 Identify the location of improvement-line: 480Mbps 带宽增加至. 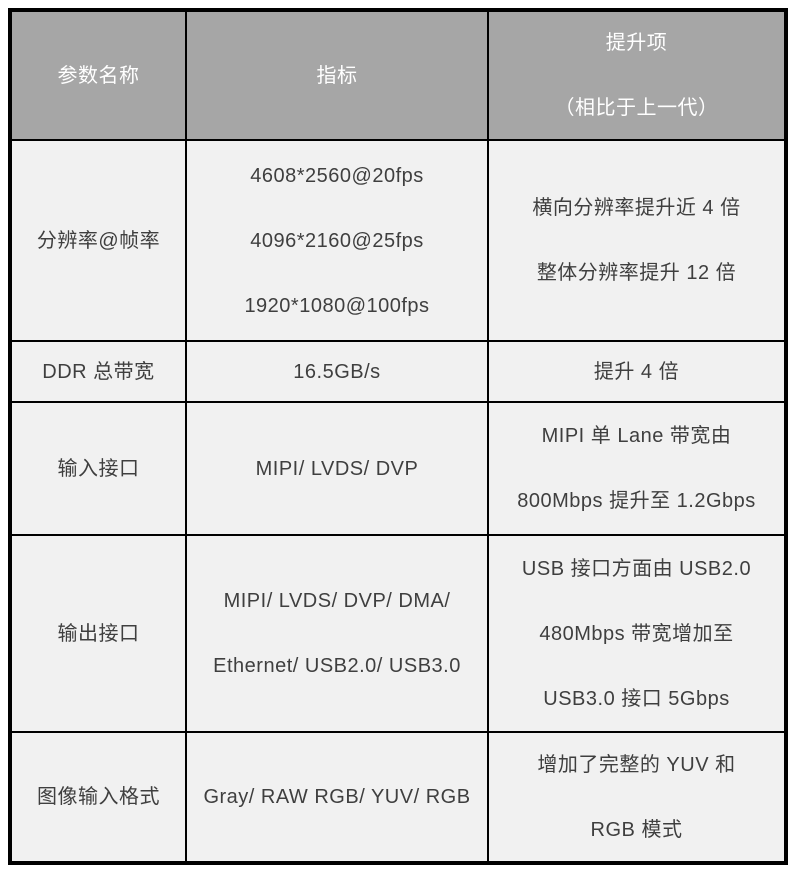
(636, 633).